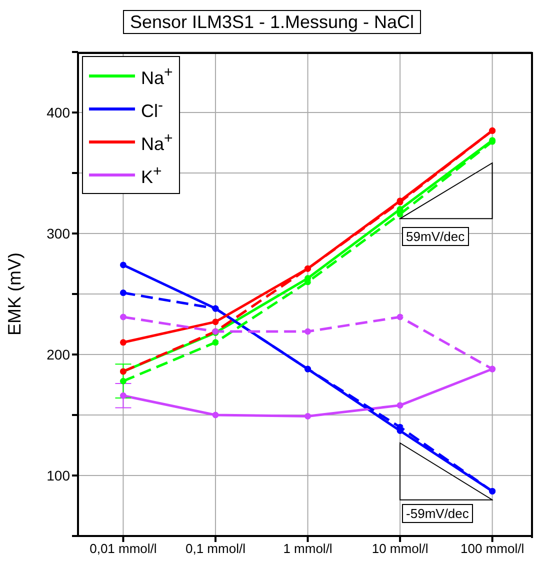 Image resolution: width=544 pixels, height=576 pixels. I want to click on annotation: -59mV/dec, so click(437, 513).